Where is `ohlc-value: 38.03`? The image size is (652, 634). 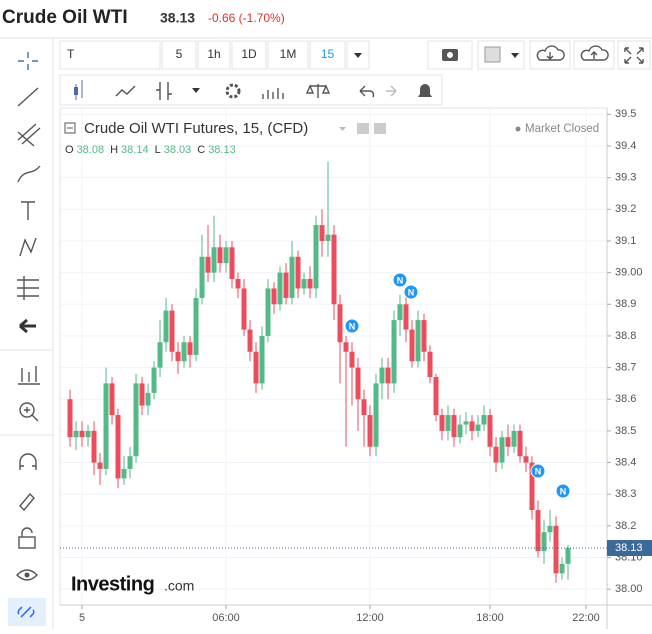 ohlc-value: 38.03 is located at coordinates (178, 150).